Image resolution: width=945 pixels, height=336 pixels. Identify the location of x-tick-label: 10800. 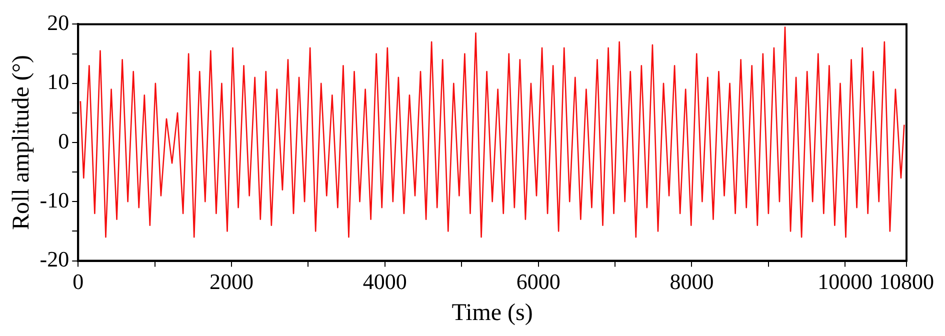
(906, 281).